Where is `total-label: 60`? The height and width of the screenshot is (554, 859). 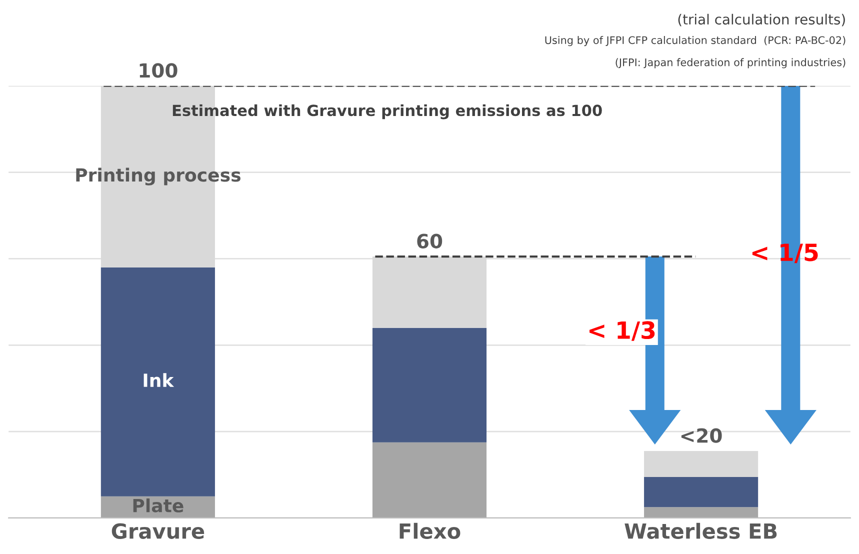 total-label: 60 is located at coordinates (429, 241).